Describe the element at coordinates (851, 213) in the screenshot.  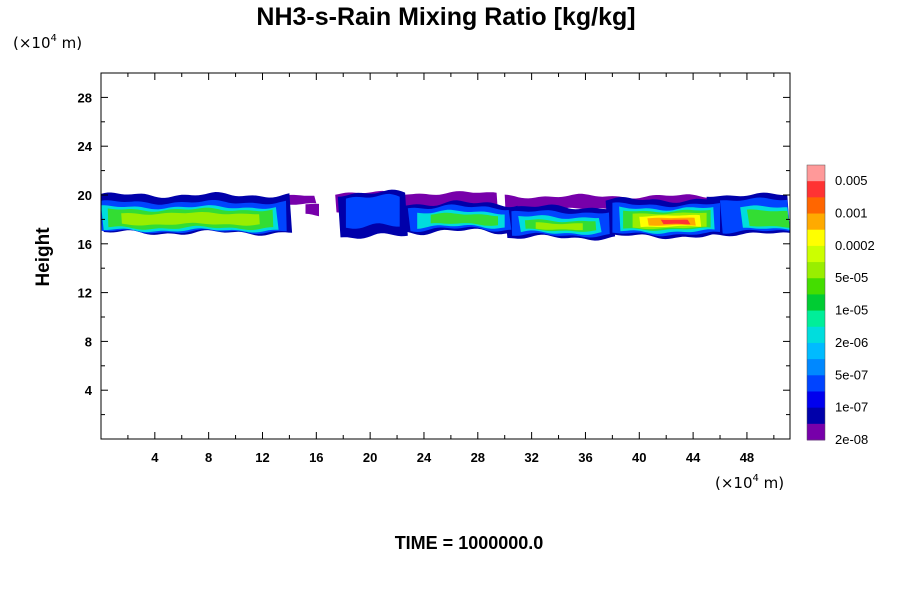
I see `colorbar-label: 0.001` at that location.